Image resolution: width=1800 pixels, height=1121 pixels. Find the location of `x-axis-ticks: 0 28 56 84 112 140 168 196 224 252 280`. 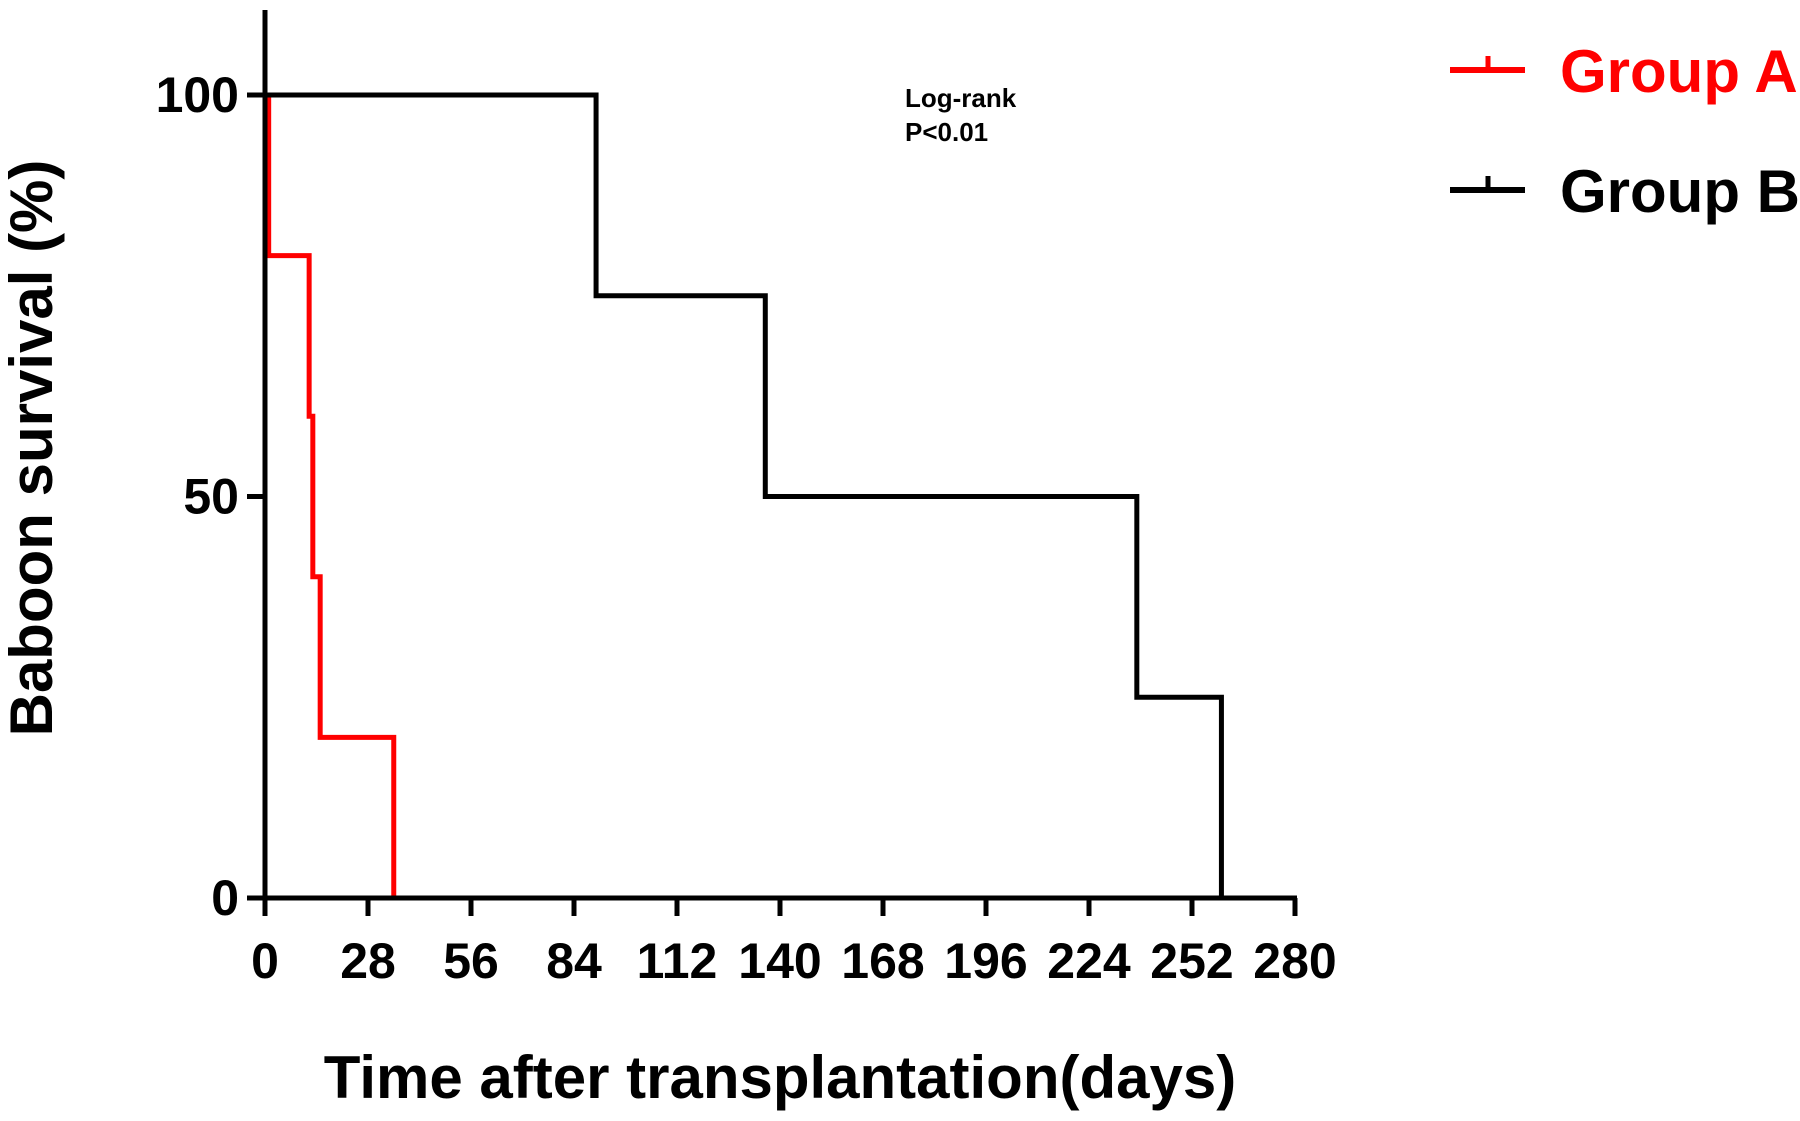

x-axis-ticks: 0 28 56 84 112 140 168 196 224 252 280 is located at coordinates (794, 943).